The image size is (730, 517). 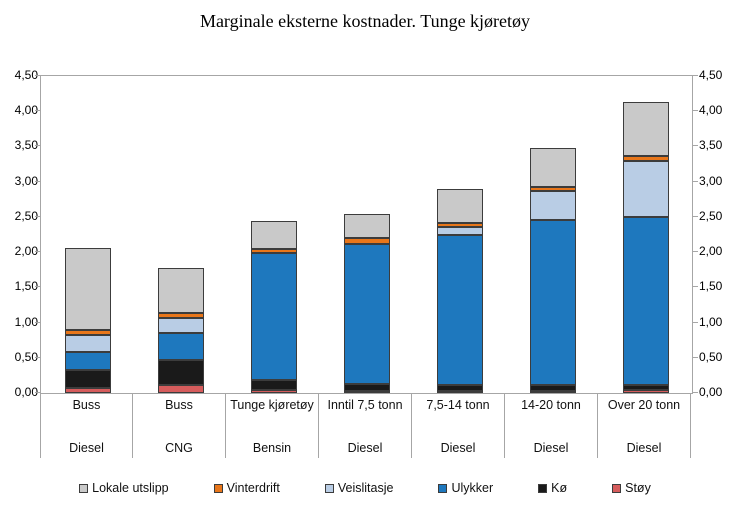 What do you see at coordinates (181, 372) in the screenshot?
I see `bar-segment-k--2` at bounding box center [181, 372].